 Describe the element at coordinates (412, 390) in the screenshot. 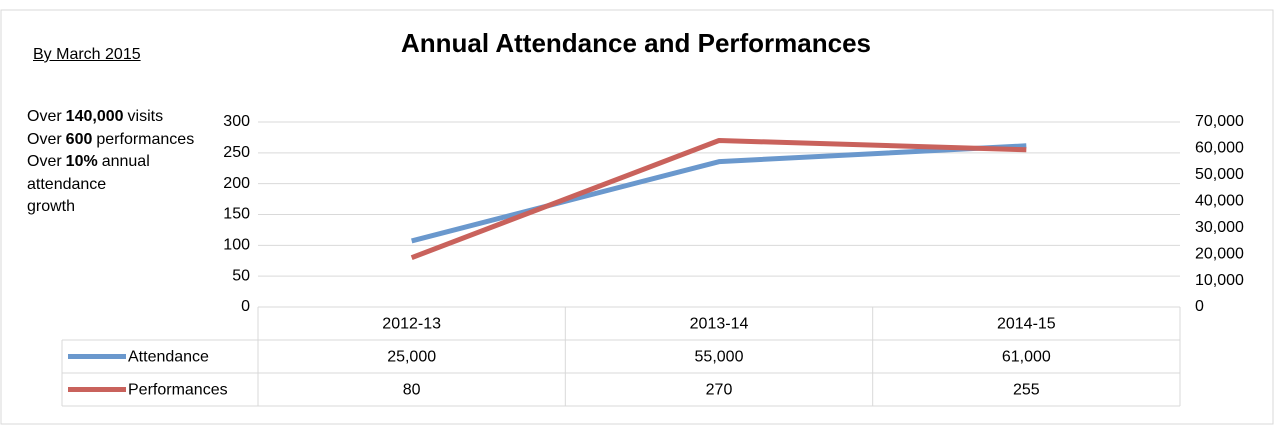

I see `table-value: 80` at that location.